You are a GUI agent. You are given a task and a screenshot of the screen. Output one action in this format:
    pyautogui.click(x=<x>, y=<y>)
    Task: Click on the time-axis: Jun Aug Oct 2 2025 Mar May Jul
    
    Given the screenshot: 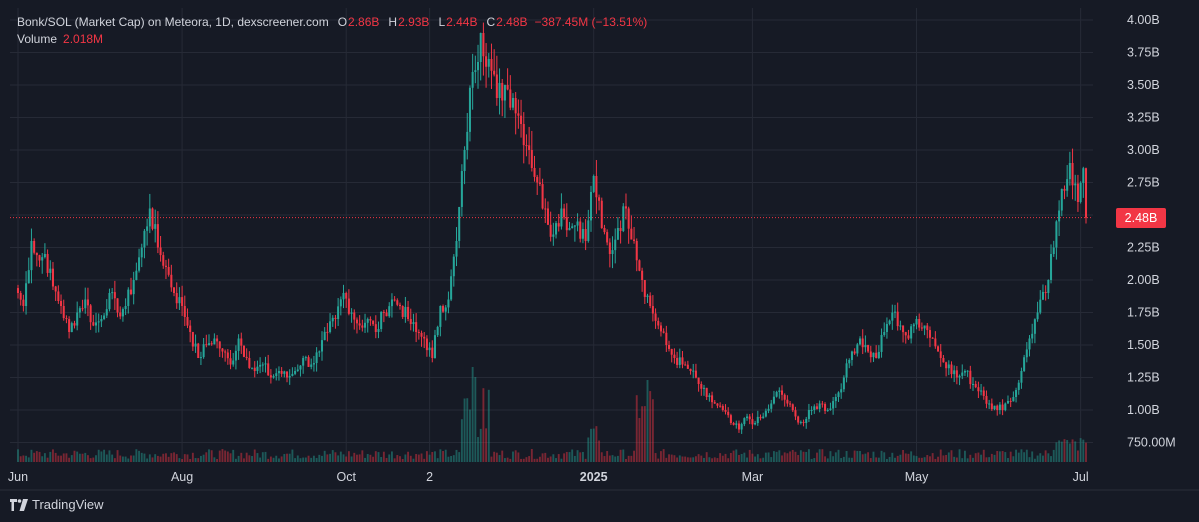 What is the action you would take?
    pyautogui.click(x=548, y=477)
    